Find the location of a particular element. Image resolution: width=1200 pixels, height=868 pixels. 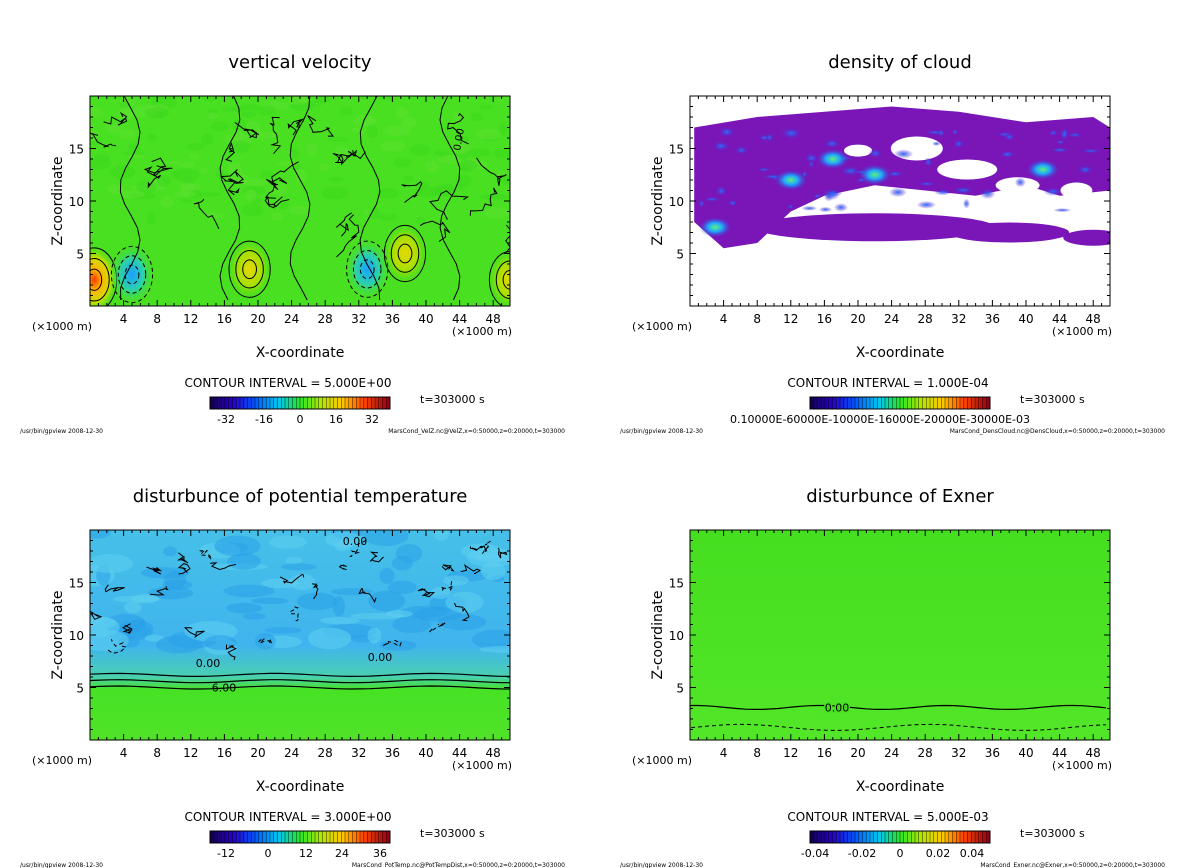

x-tick-label: 8 is located at coordinates (157, 319).